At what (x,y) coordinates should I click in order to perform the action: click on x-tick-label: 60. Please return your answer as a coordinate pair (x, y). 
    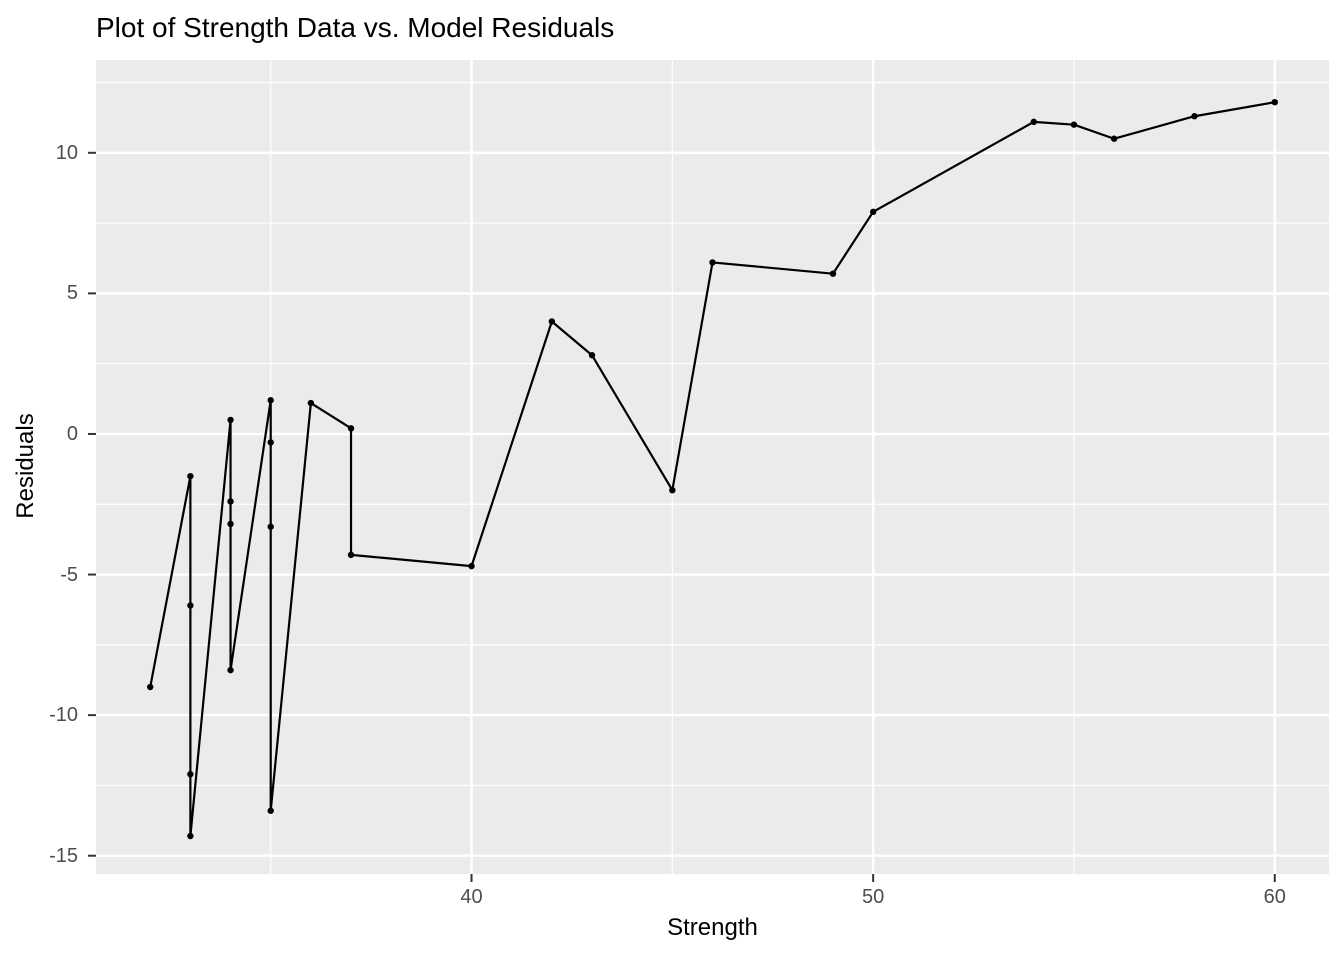
    Looking at the image, I should click on (1274, 897).